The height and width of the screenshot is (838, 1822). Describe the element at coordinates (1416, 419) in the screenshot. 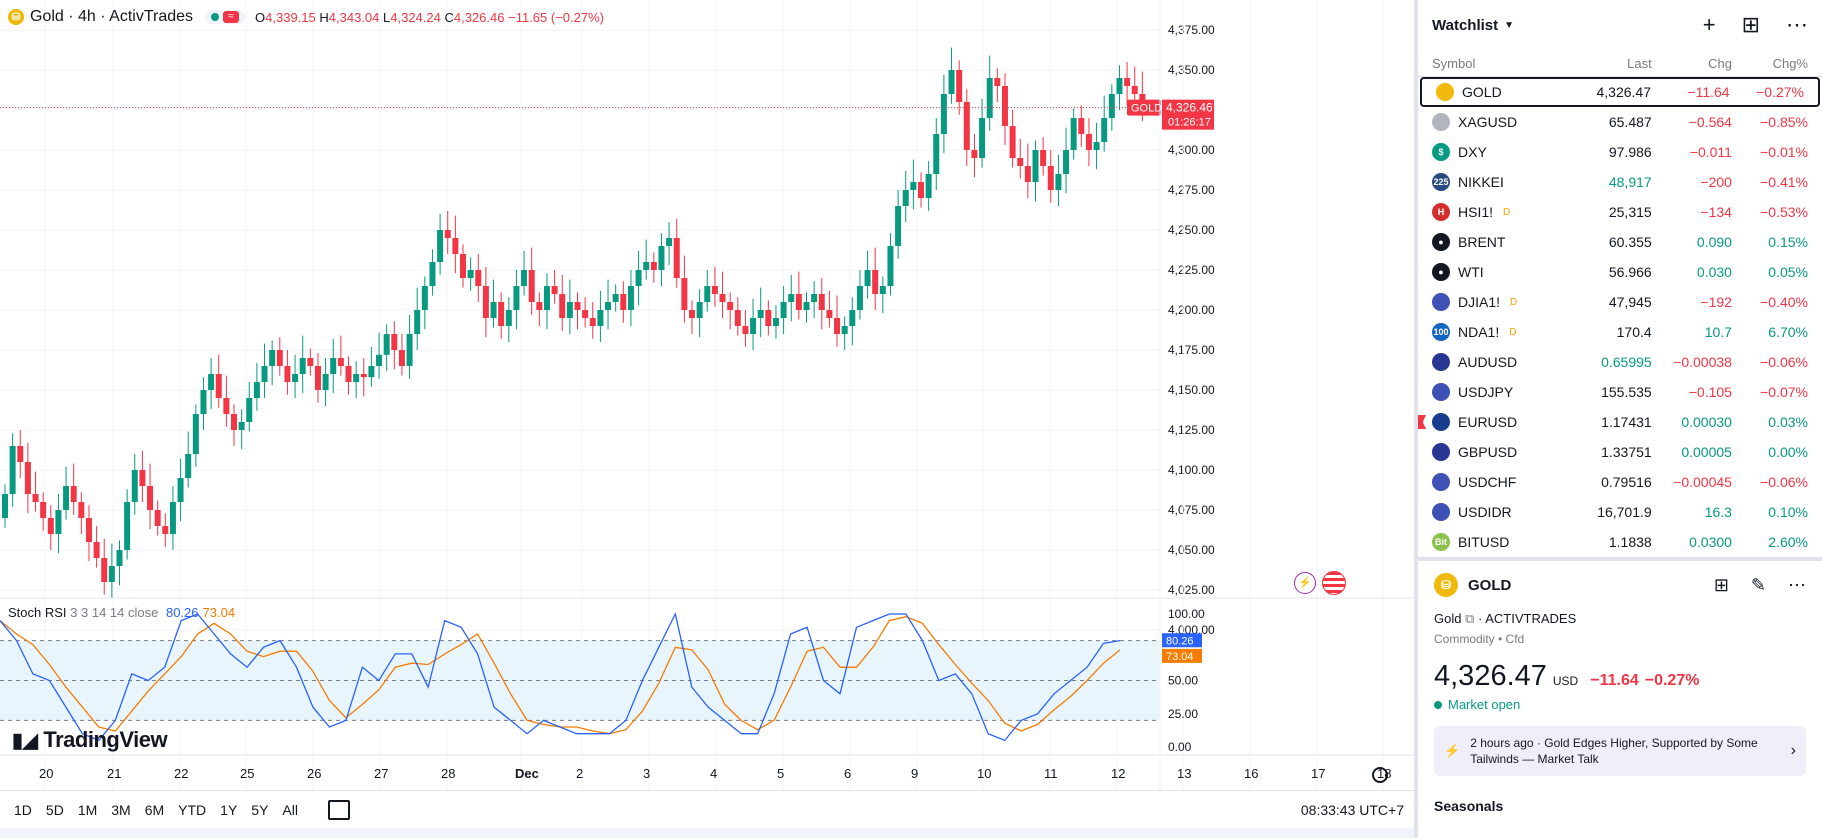

I see `panel-divider` at that location.